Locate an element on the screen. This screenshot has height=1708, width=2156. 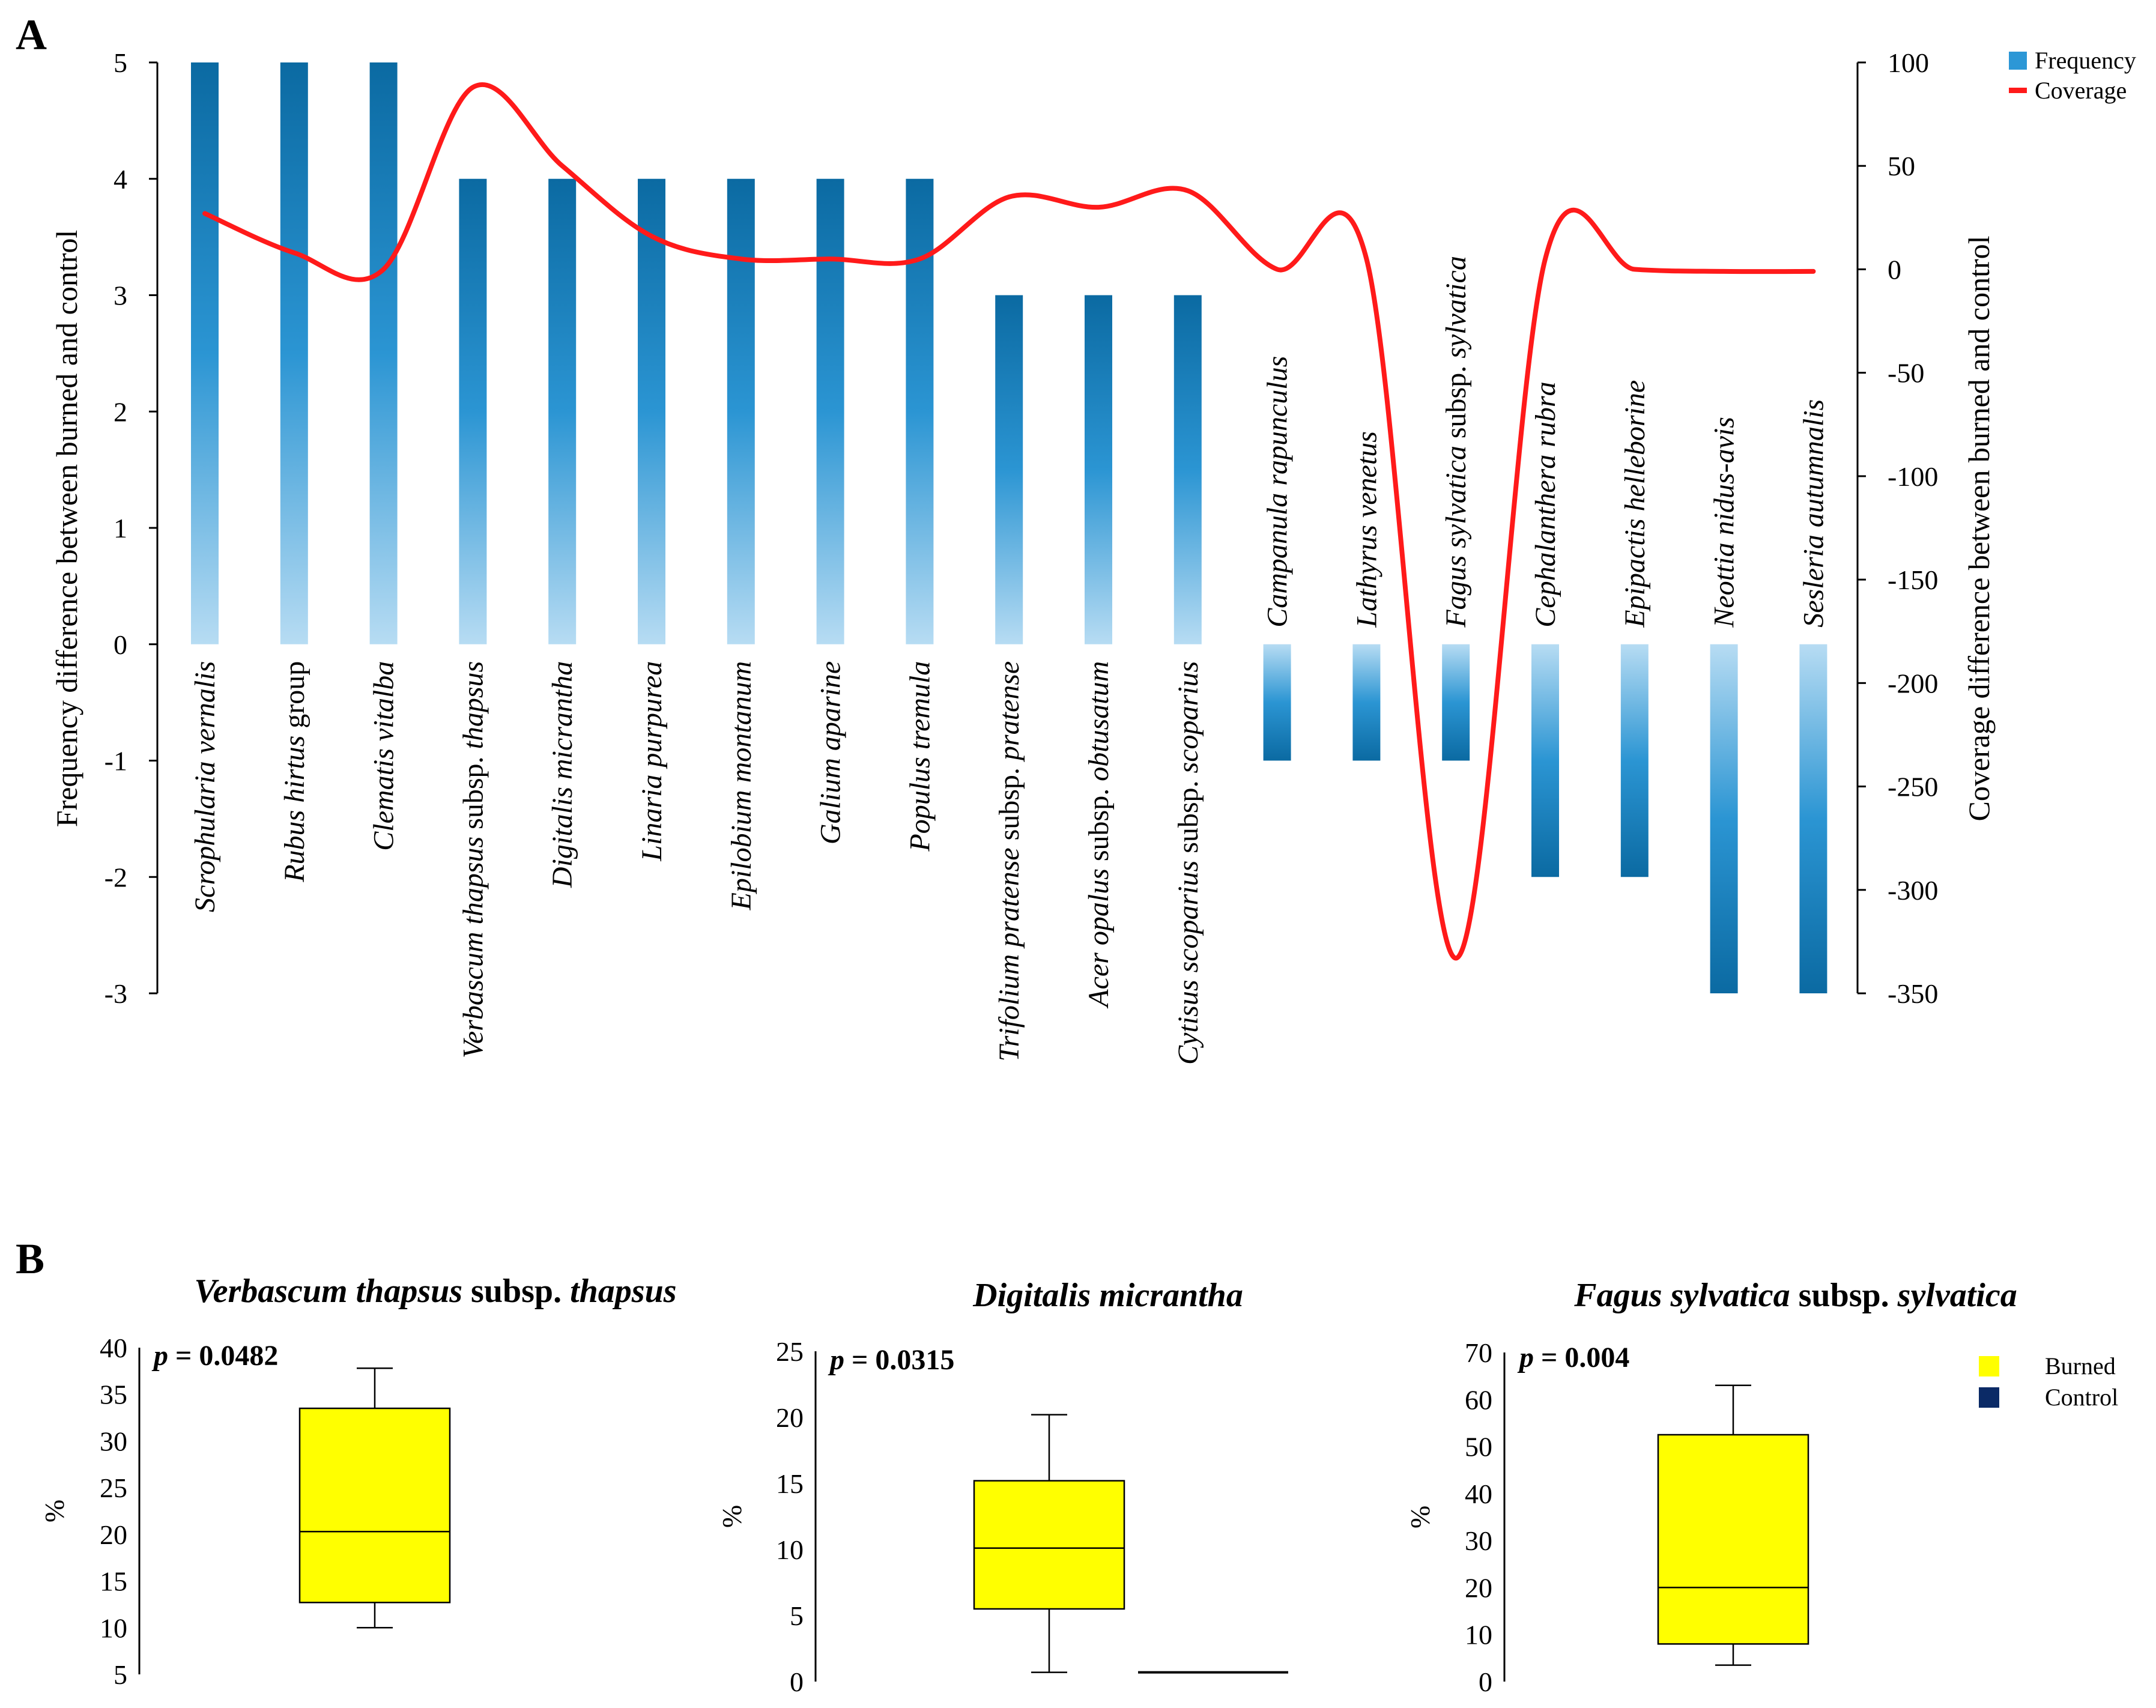
boxplot-title: Digitalis micrantha is located at coordinates (1107, 1295).